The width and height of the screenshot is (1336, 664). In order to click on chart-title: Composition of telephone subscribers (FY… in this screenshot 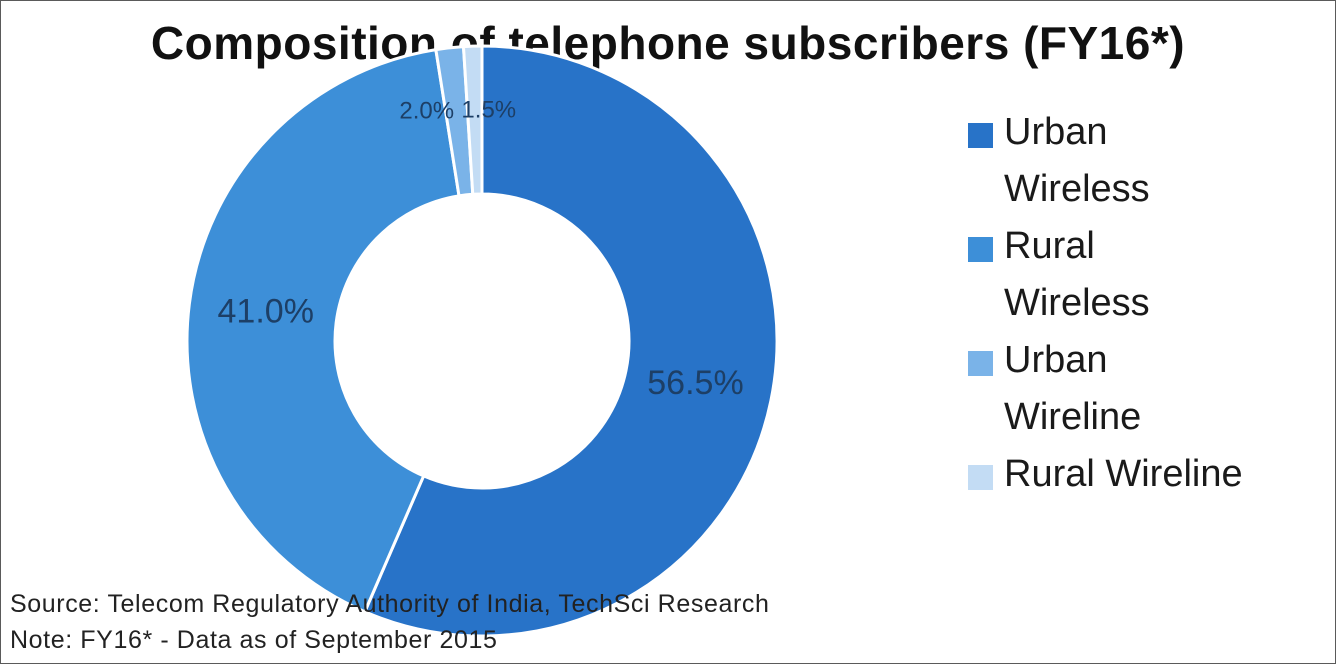, I will do `click(668, 43)`.